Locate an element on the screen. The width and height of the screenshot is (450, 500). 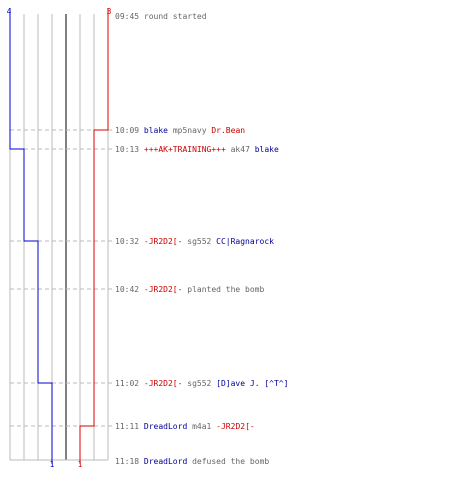
red-team-line is located at coordinates (94, 236).